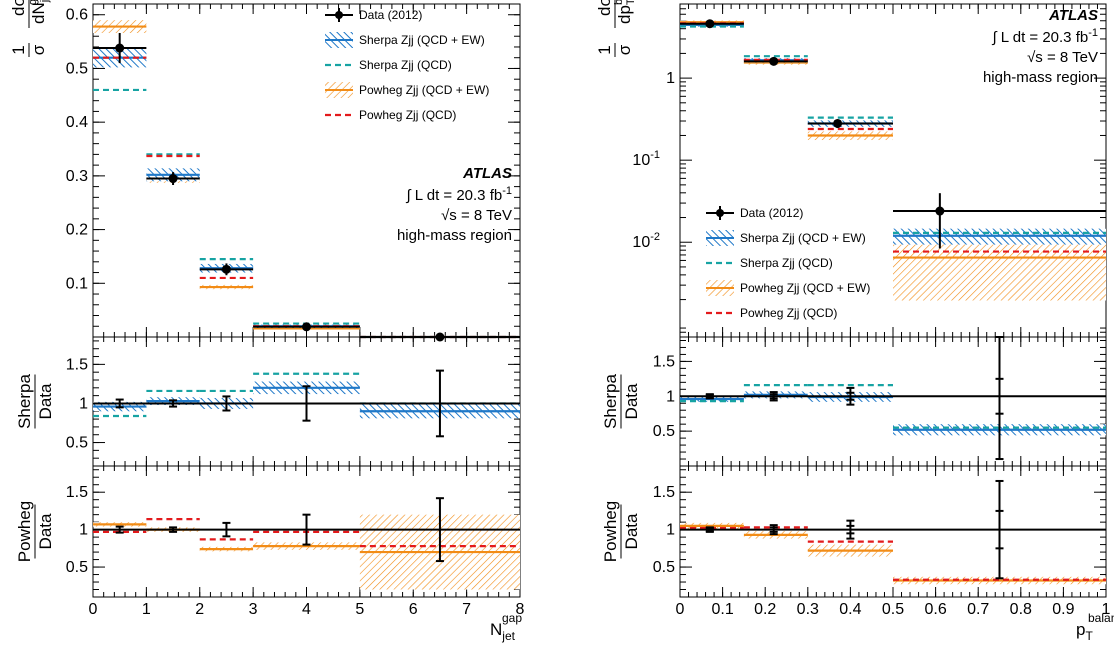 This screenshot has width=1114, height=645. Describe the element at coordinates (253, 609) in the screenshot. I see `x-tick-label: 3` at that location.